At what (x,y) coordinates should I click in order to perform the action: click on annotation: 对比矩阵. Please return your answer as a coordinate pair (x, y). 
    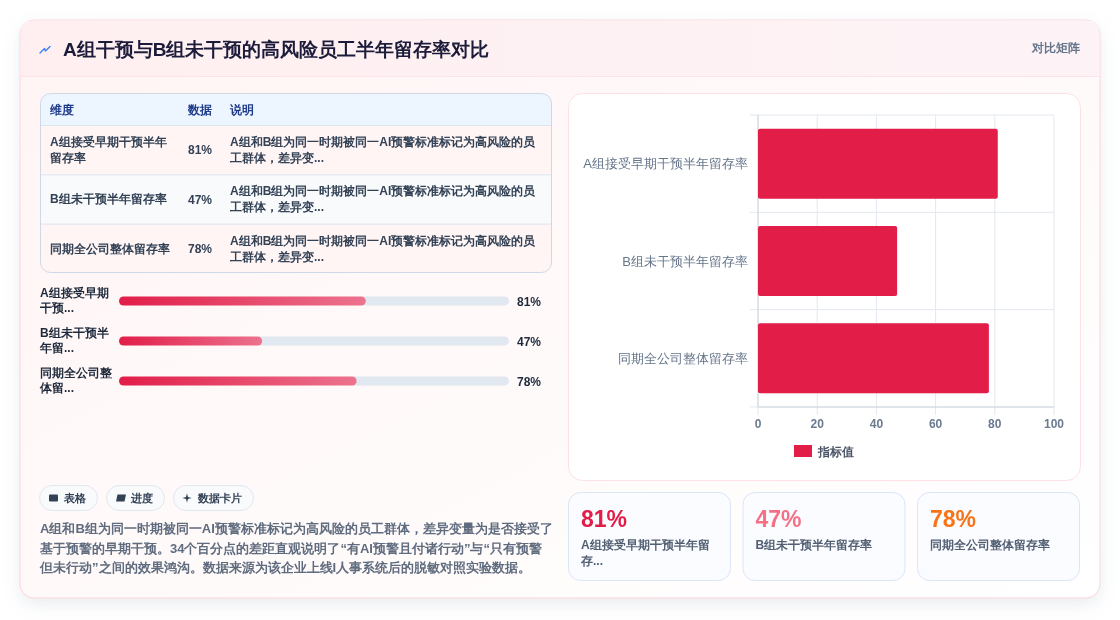
    Looking at the image, I should click on (1056, 48).